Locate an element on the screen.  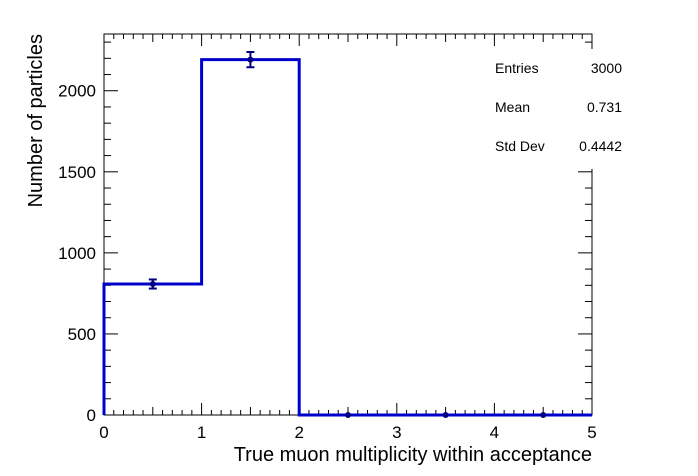
stats-box: Entries 3000 Mean 0.731 Std Dev 0.4442 is located at coordinates (554, 109).